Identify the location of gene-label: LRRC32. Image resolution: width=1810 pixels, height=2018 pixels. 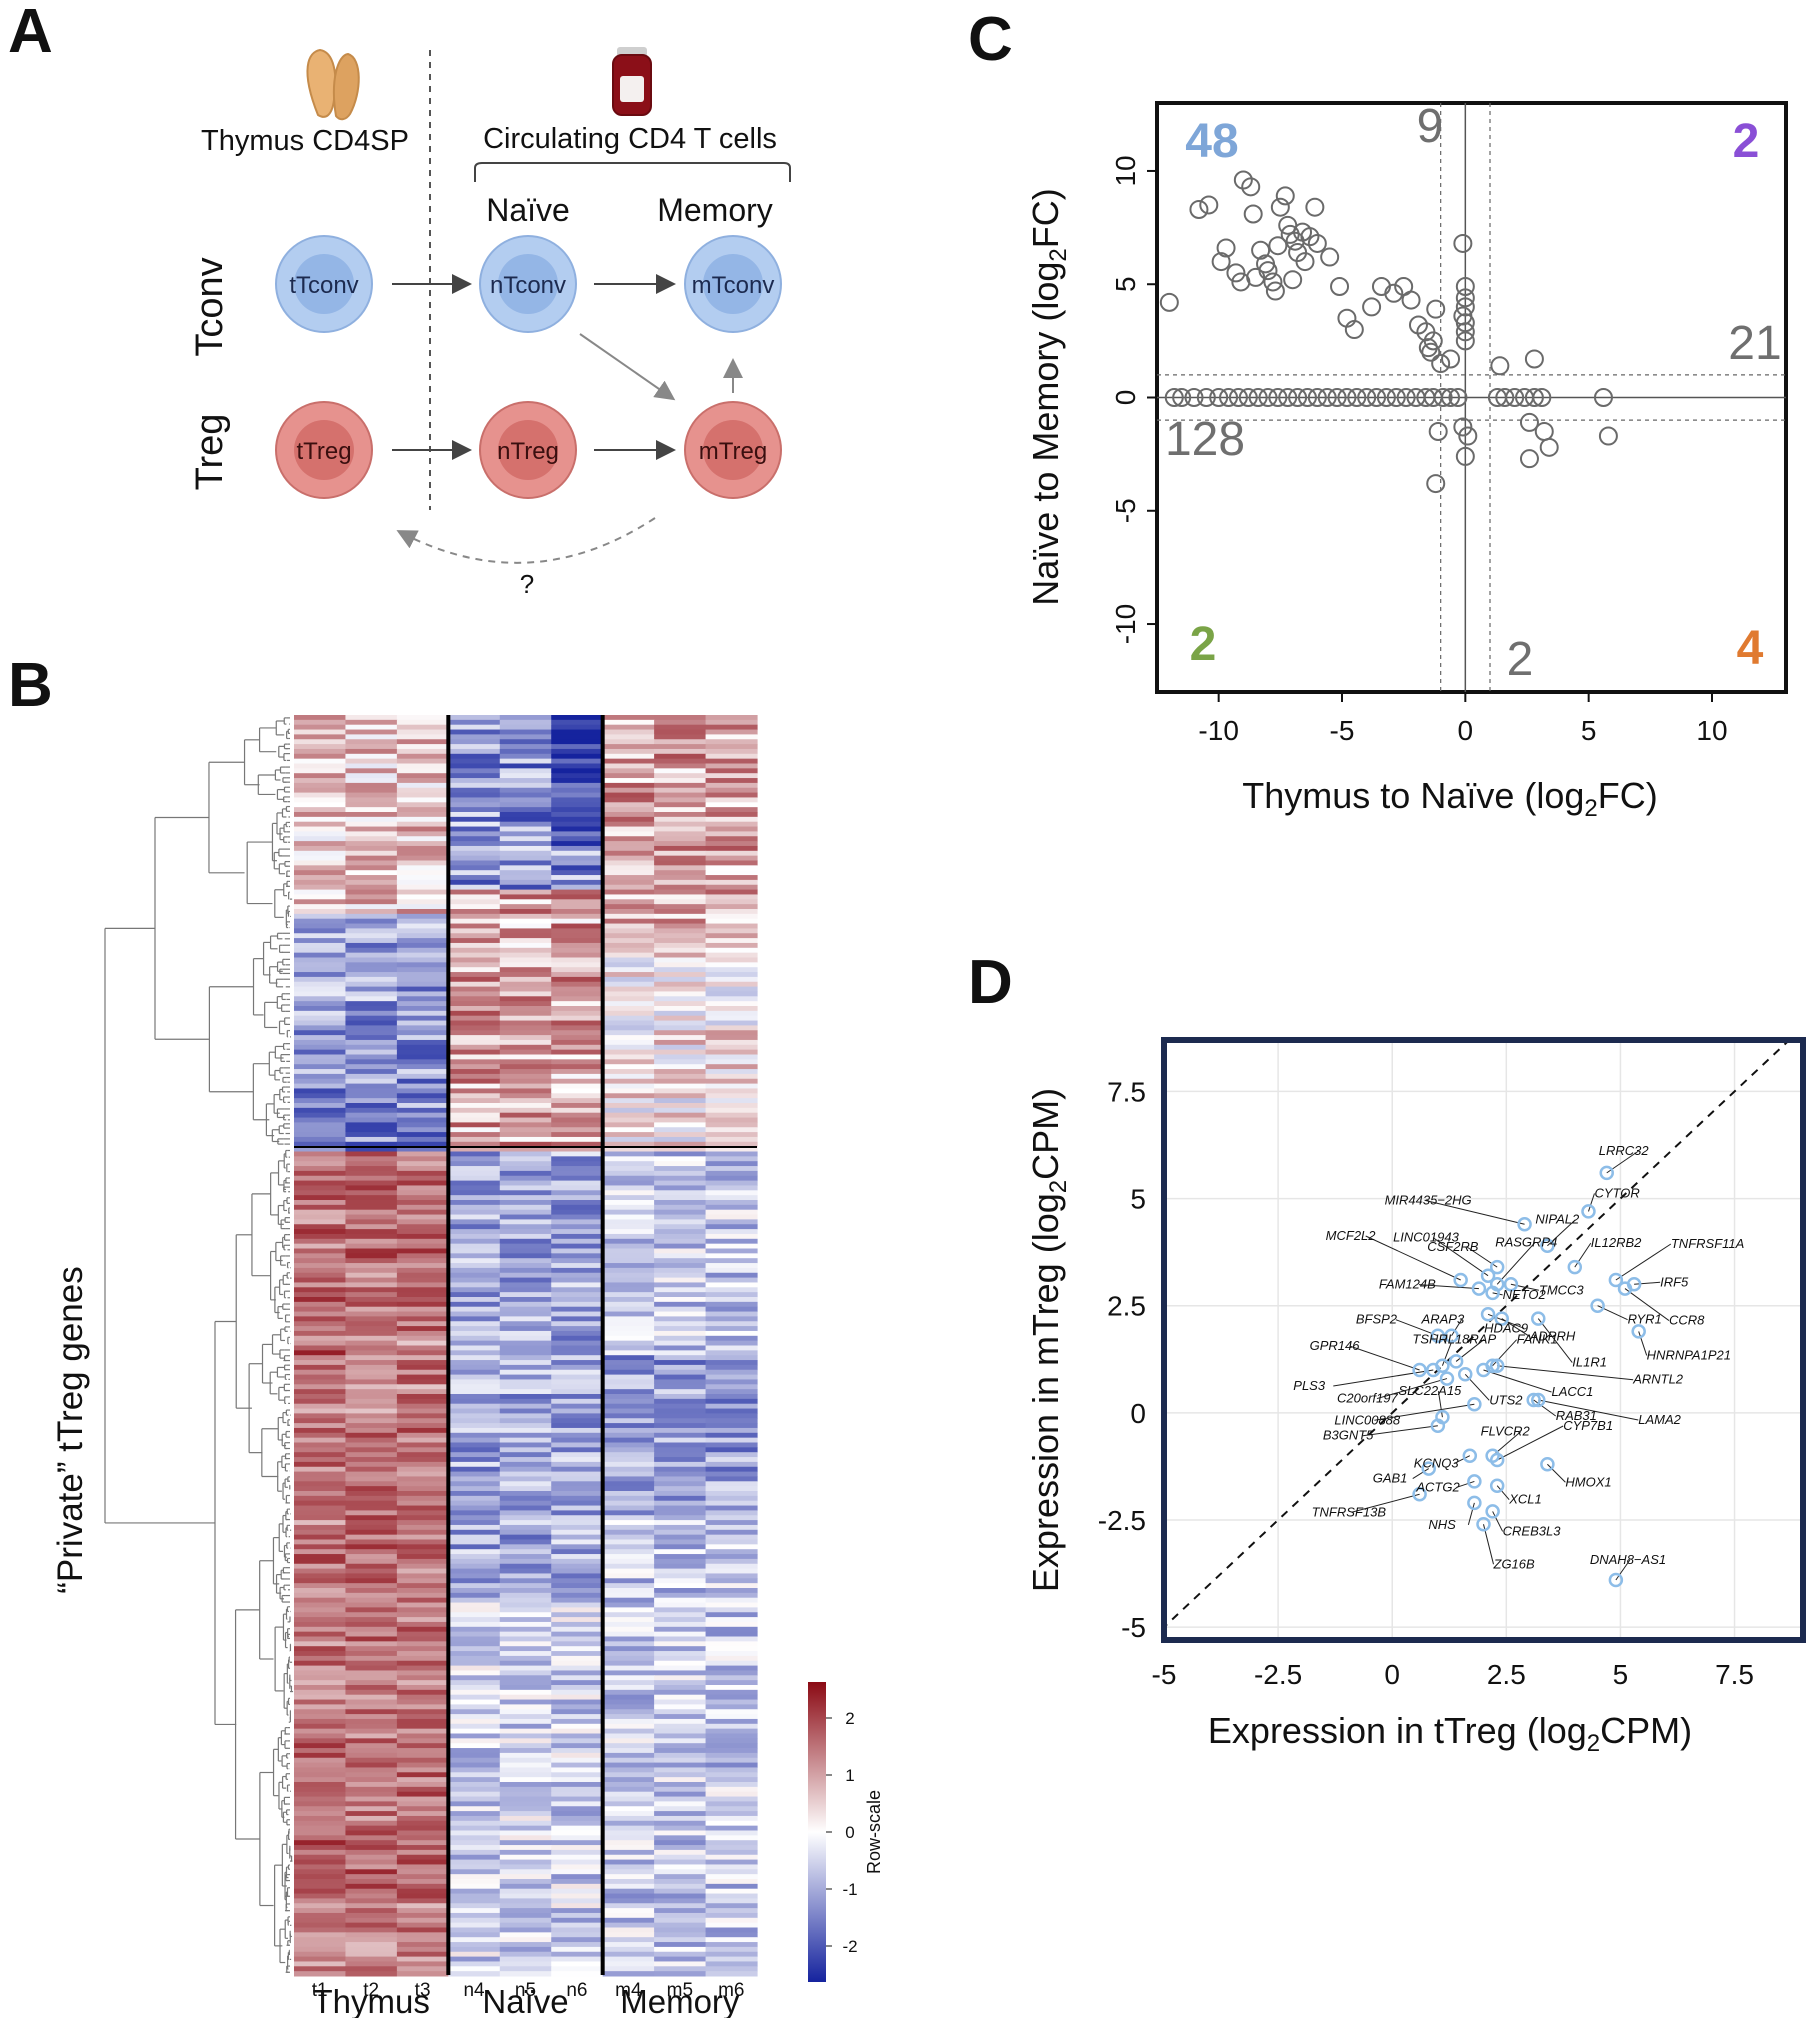
(1624, 1150).